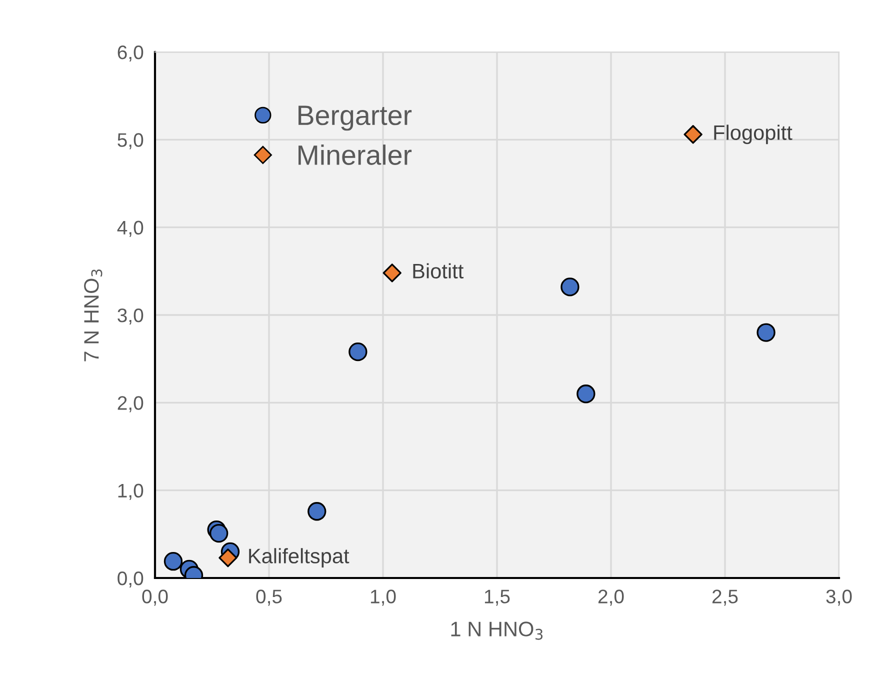  What do you see at coordinates (753, 134) in the screenshot?
I see `annotation: Flogopitt` at bounding box center [753, 134].